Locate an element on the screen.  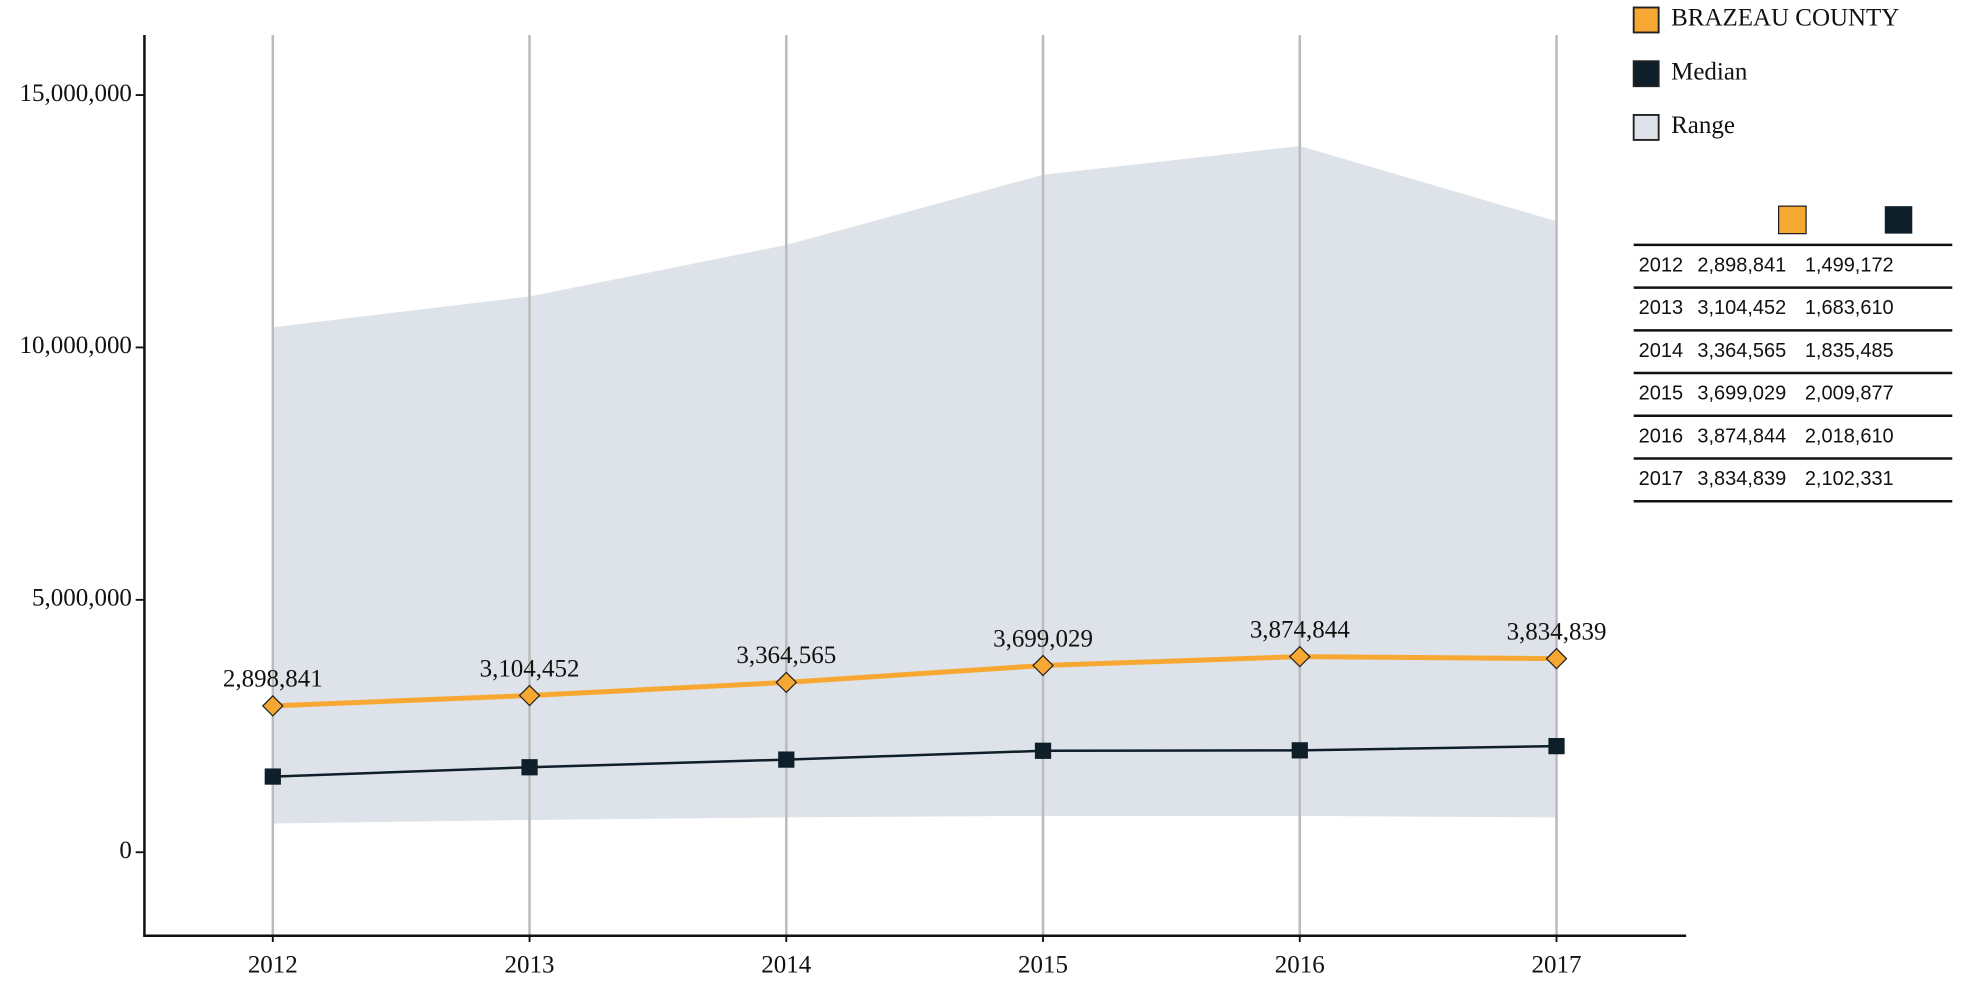
table-value: 1,683,610 is located at coordinates (1849, 308).